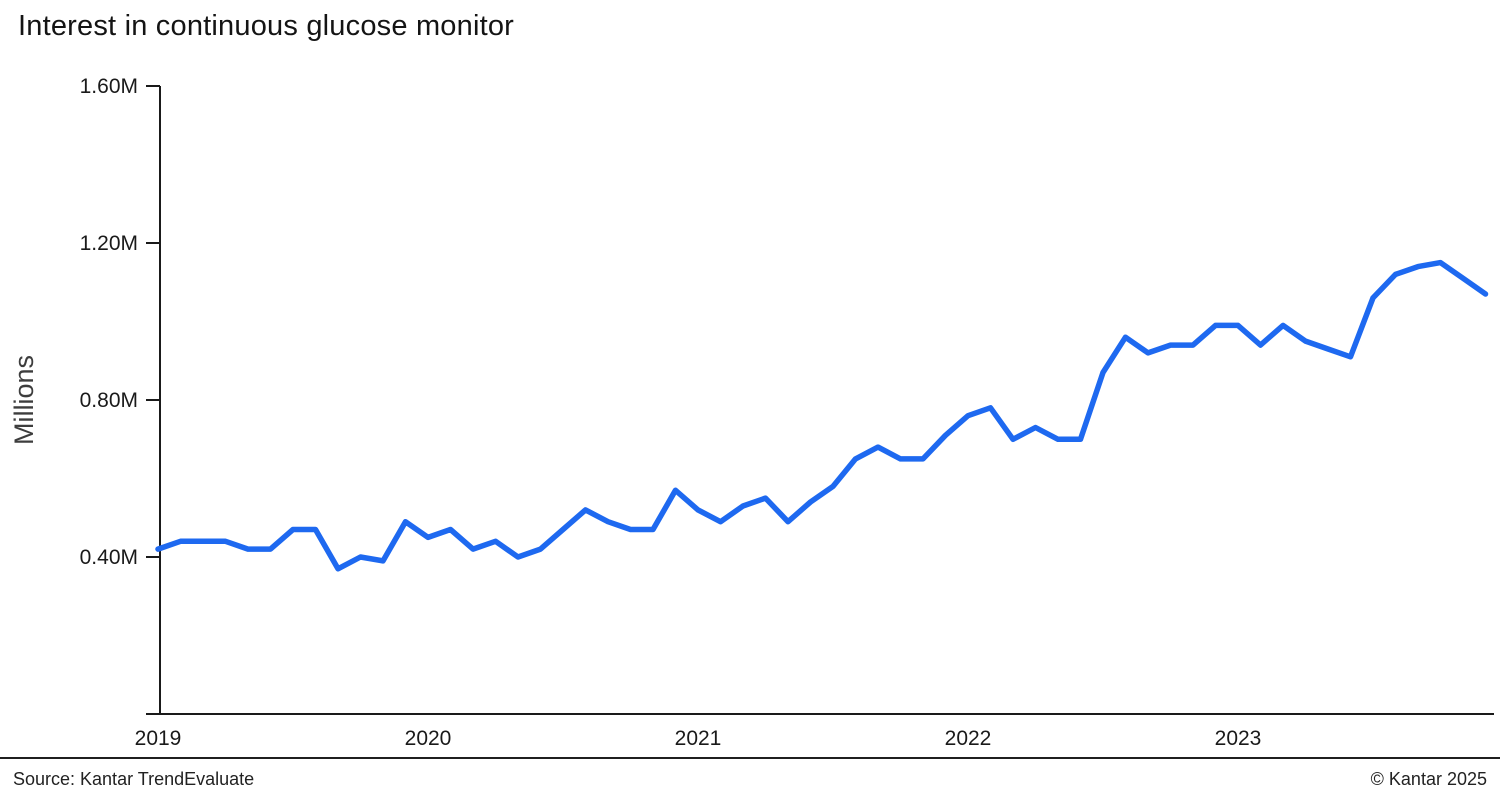 The height and width of the screenshot is (800, 1500). What do you see at coordinates (968, 738) in the screenshot?
I see `x-tick-label: 2022` at bounding box center [968, 738].